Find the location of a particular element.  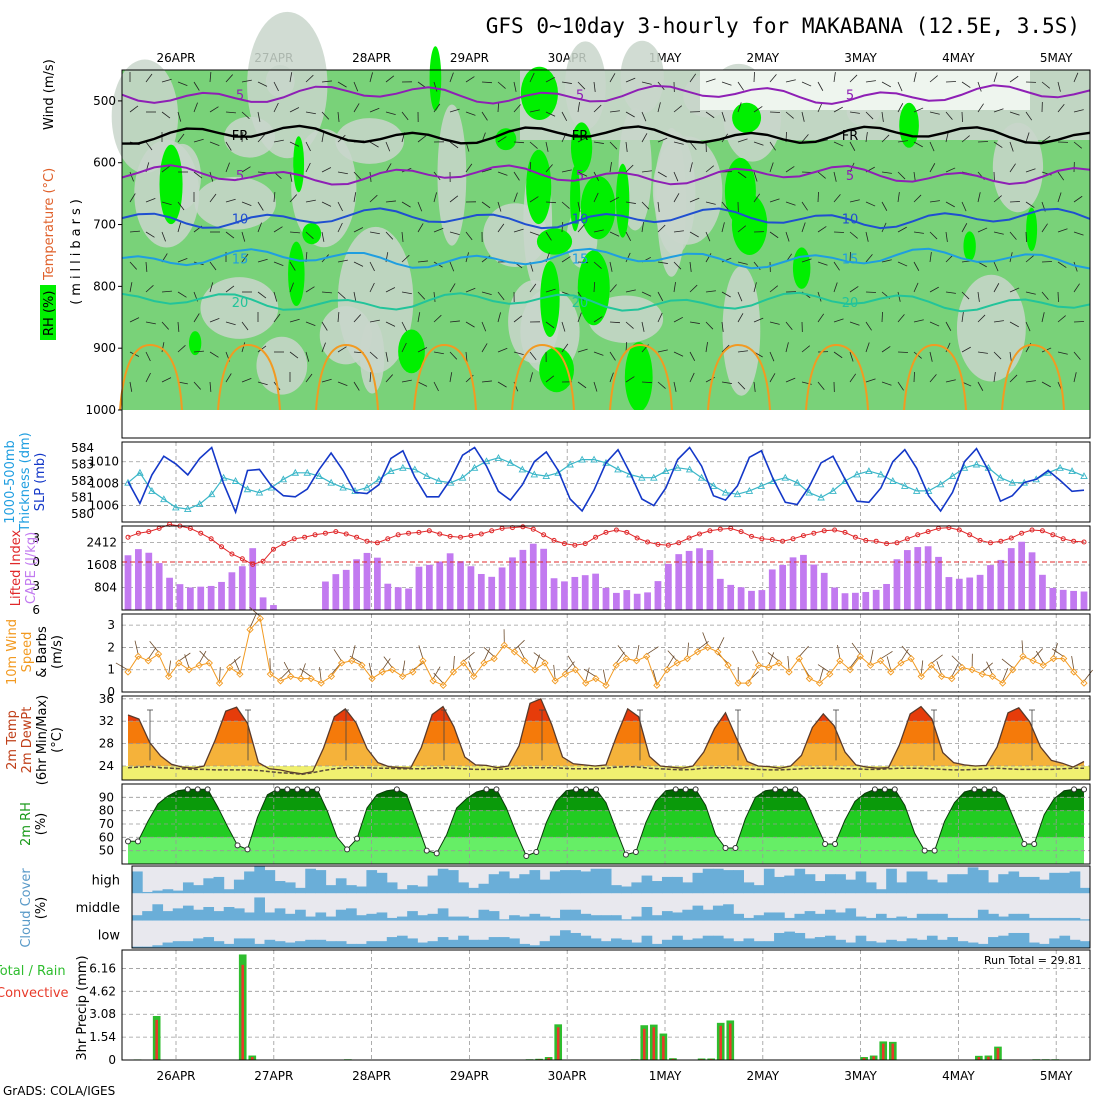

rh-tick: 80 is located at coordinates (106, 811).